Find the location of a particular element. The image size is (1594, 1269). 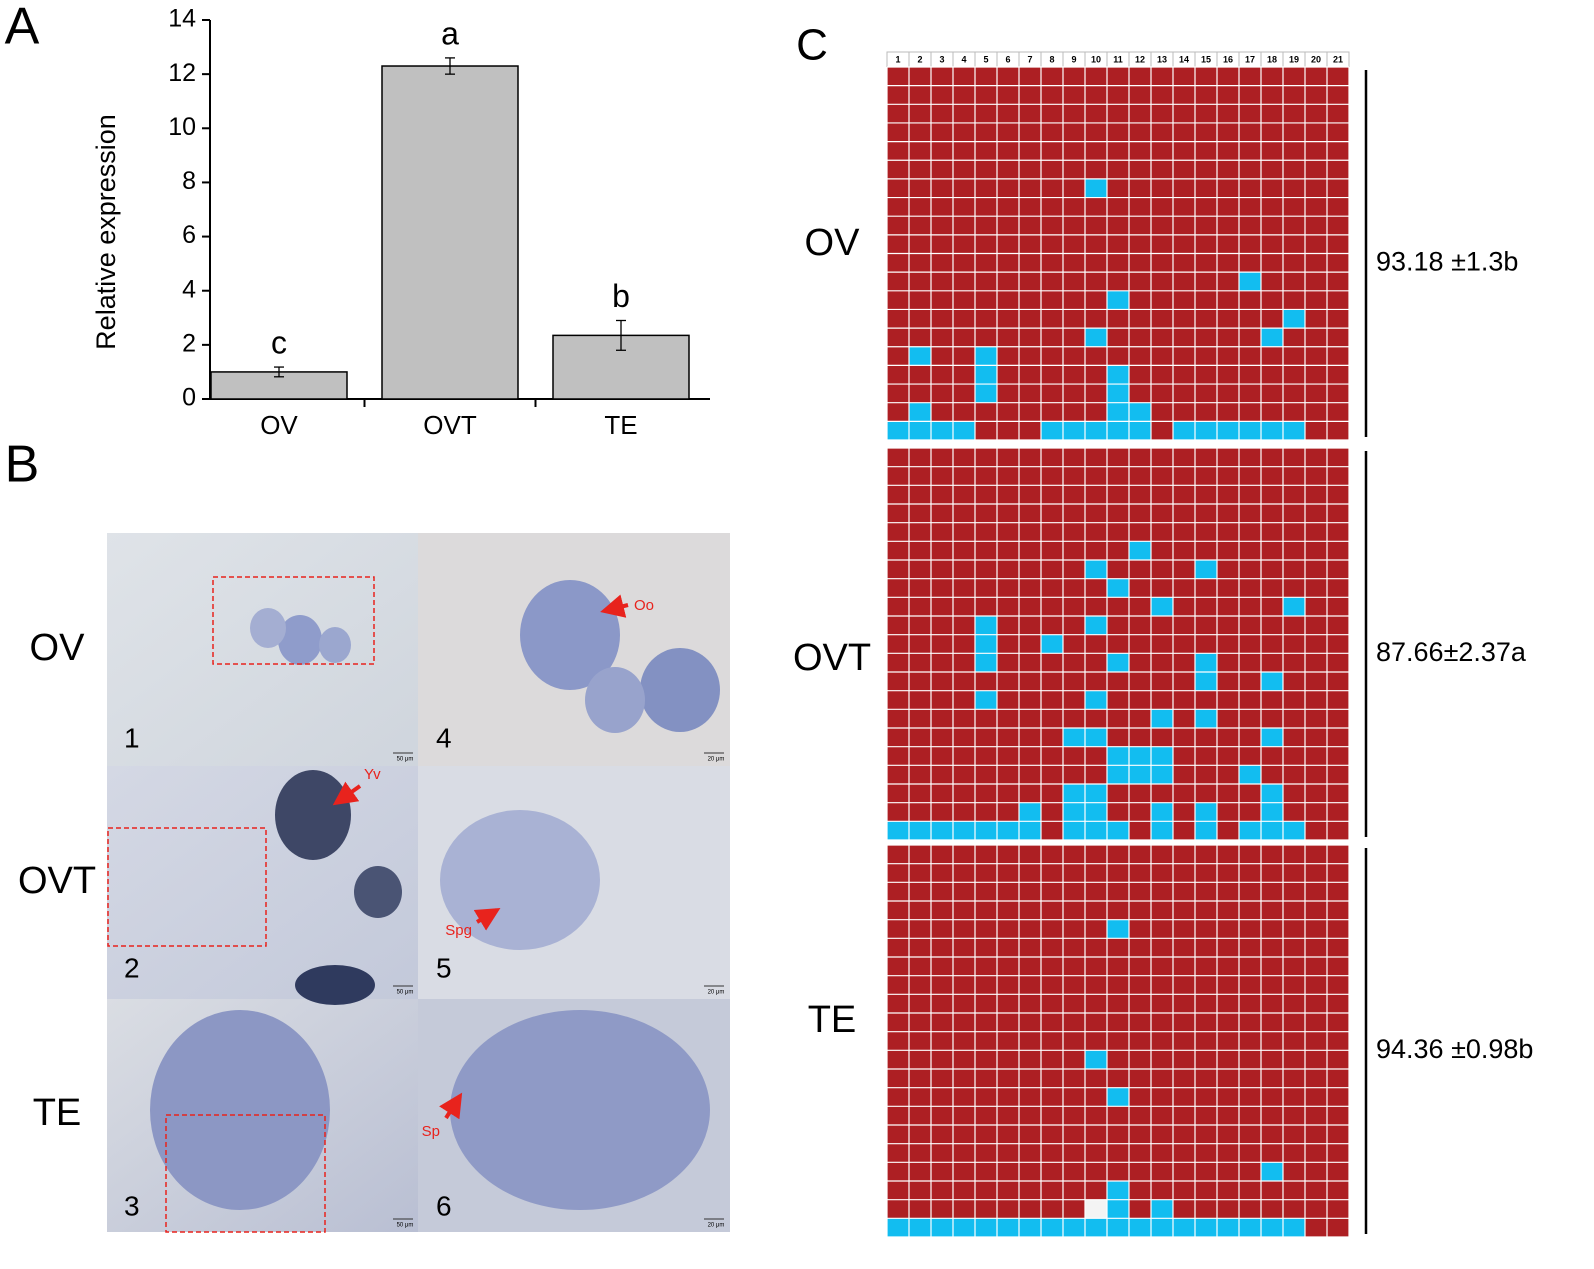

block-label: OVT is located at coordinates (832, 658).